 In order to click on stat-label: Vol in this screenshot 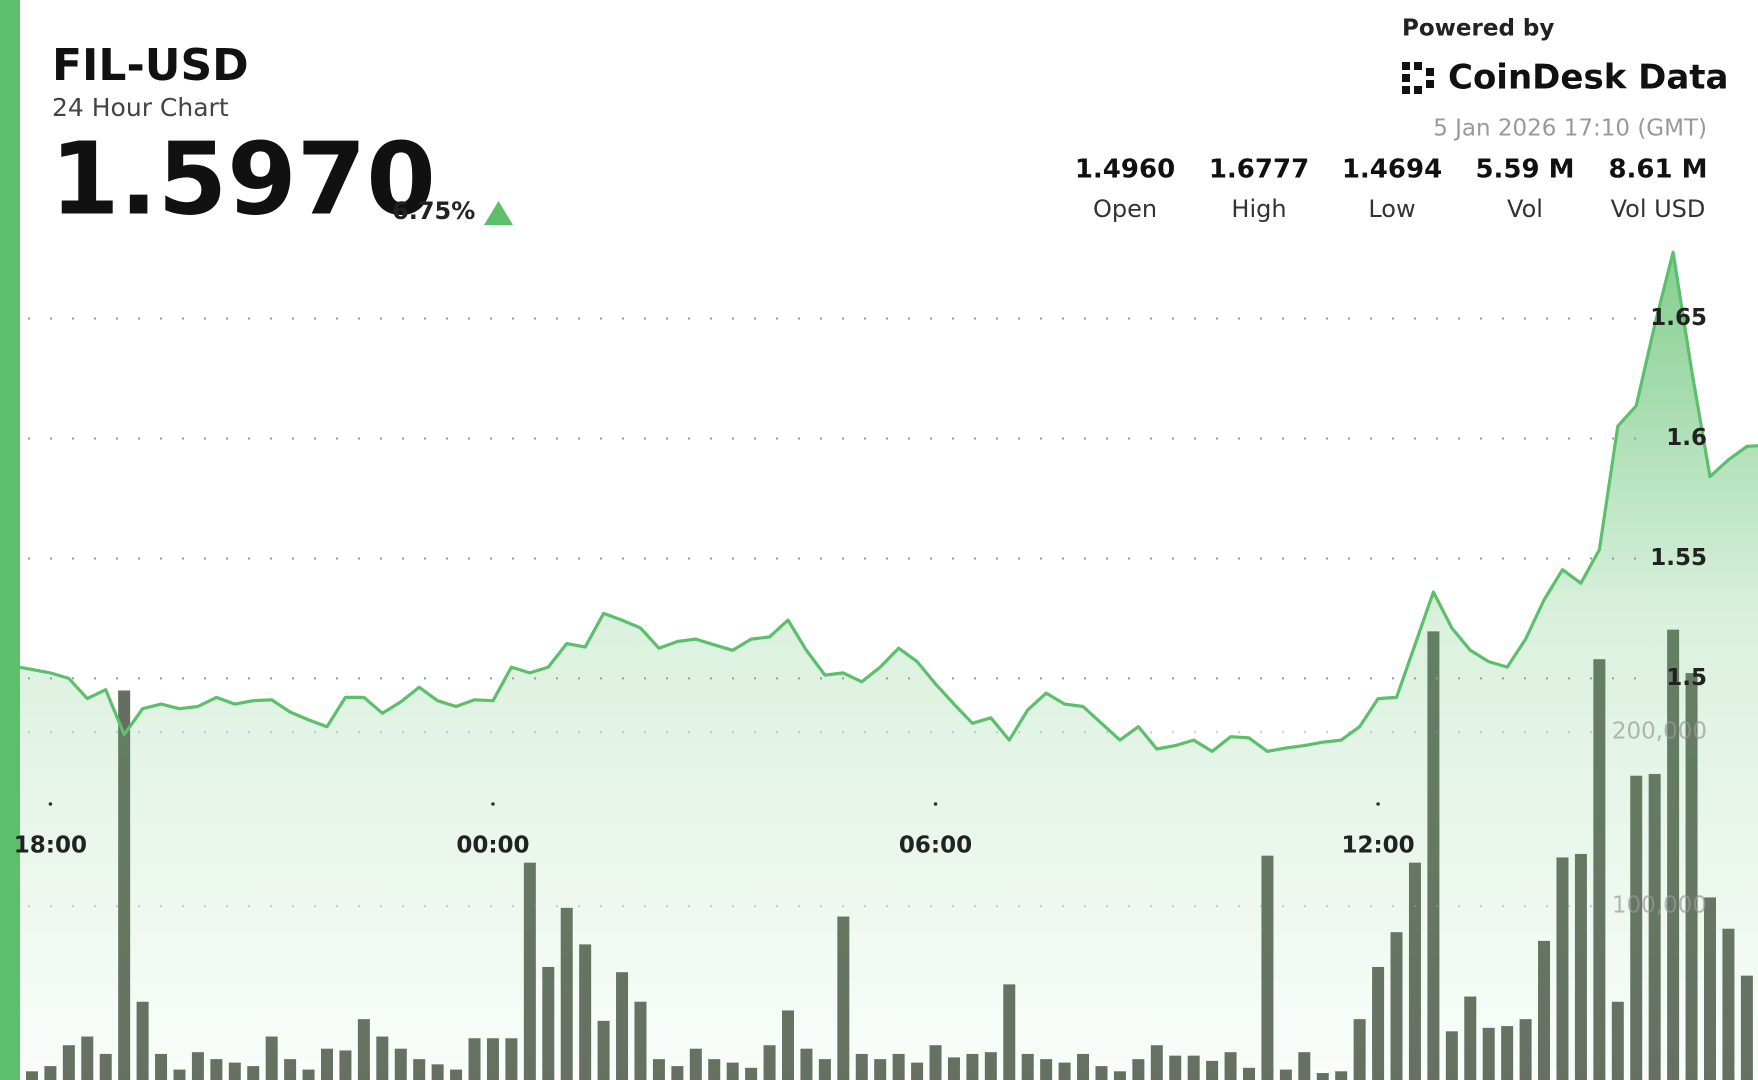, I will do `click(1525, 209)`.